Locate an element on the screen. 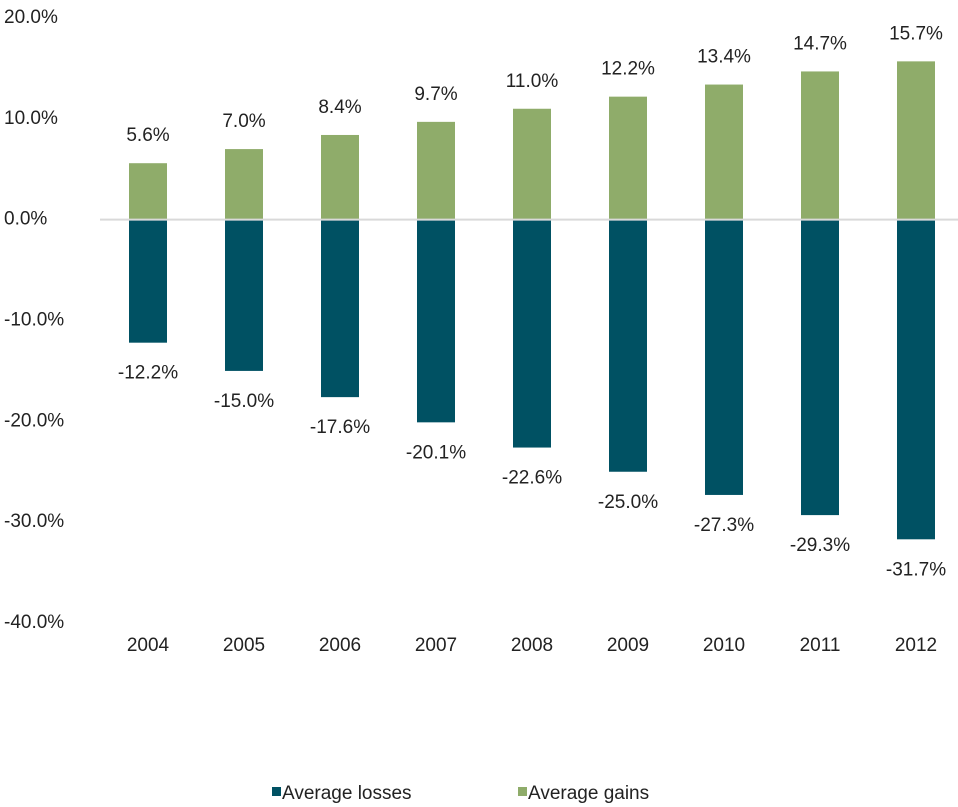 The height and width of the screenshot is (807, 958). legend-label: Average gains is located at coordinates (588, 793).